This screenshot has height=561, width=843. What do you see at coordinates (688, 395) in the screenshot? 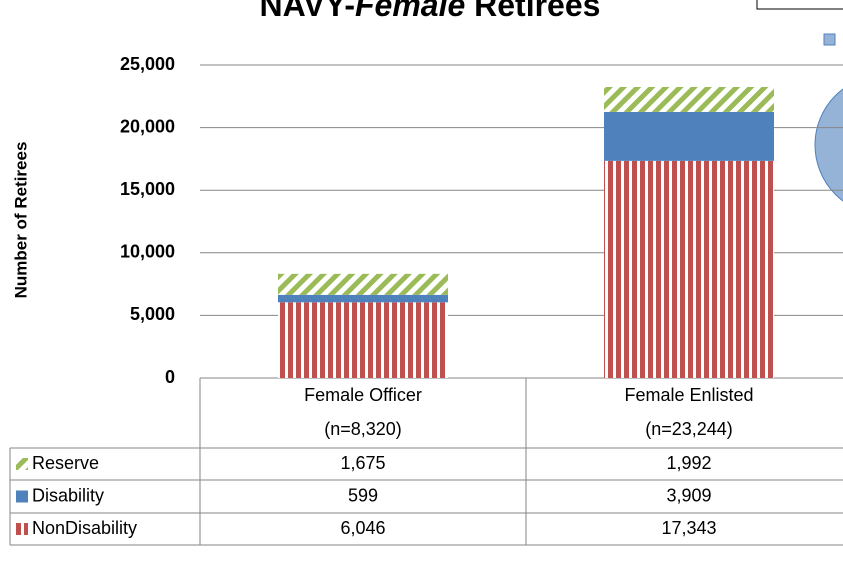
I see `x-tick-label: Female Enlisted` at bounding box center [688, 395].